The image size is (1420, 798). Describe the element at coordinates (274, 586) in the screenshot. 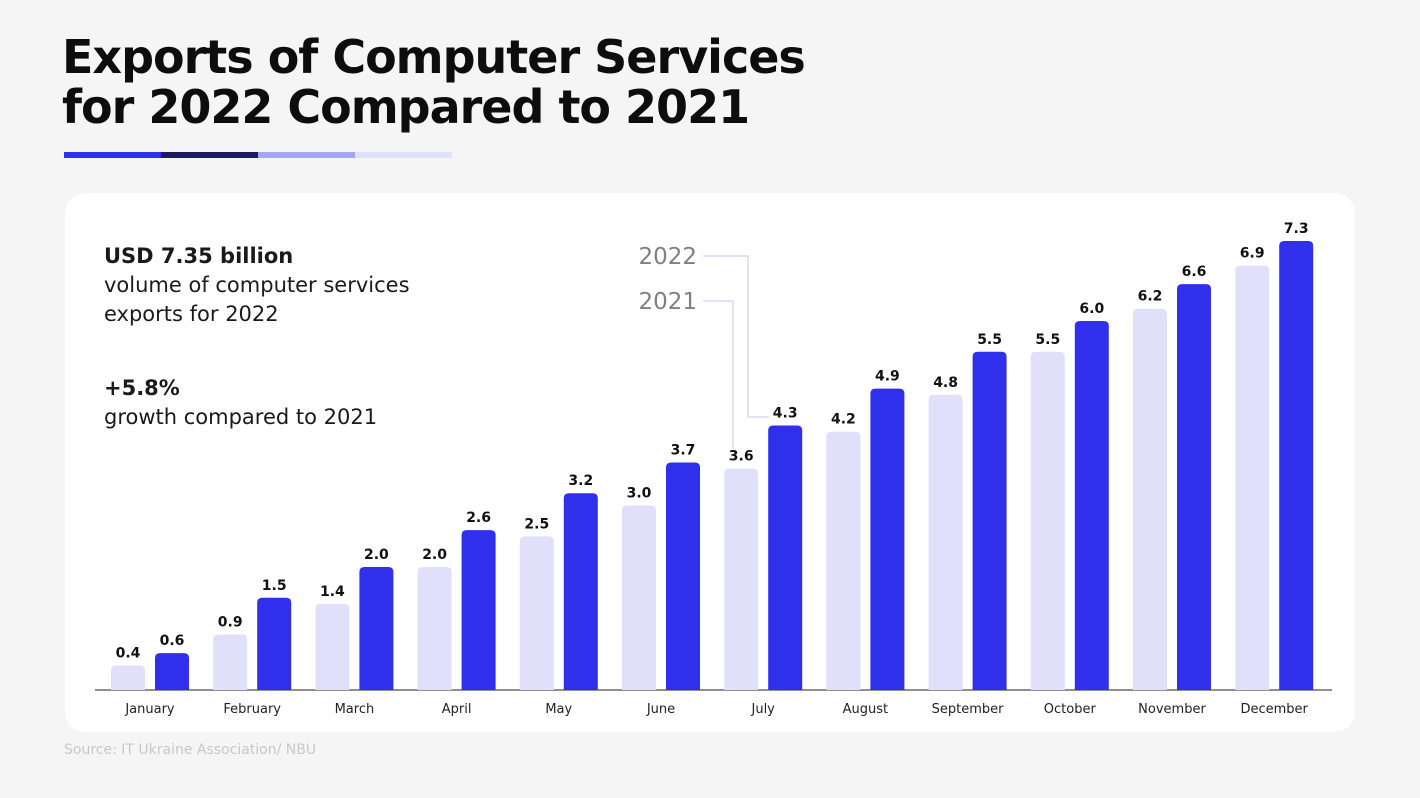

I see `data-label-2022-february: 1.5` at that location.